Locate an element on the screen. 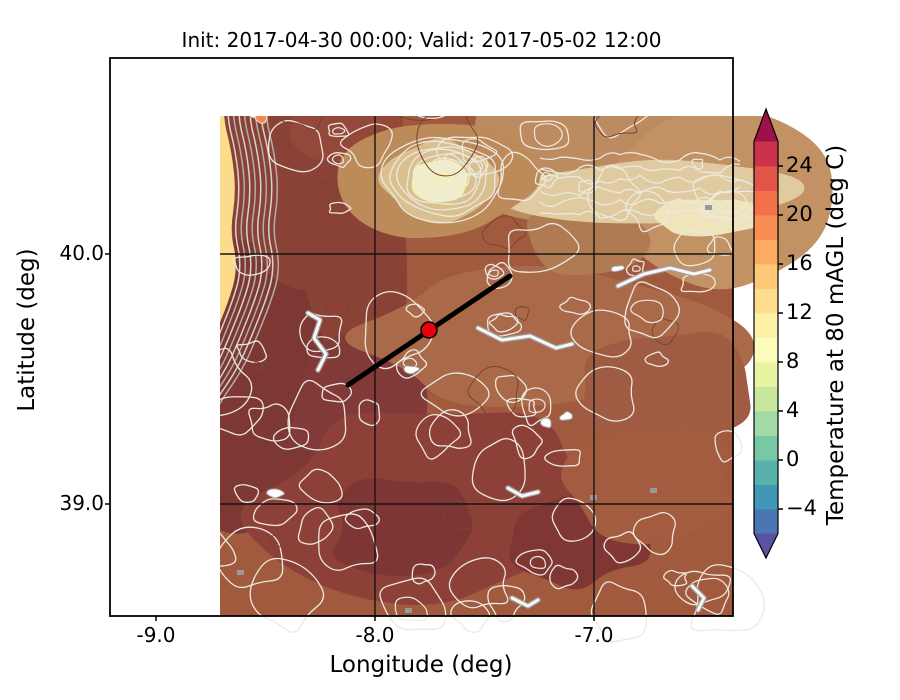 The width and height of the screenshot is (900, 700). location-marker is located at coordinates (429, 330).